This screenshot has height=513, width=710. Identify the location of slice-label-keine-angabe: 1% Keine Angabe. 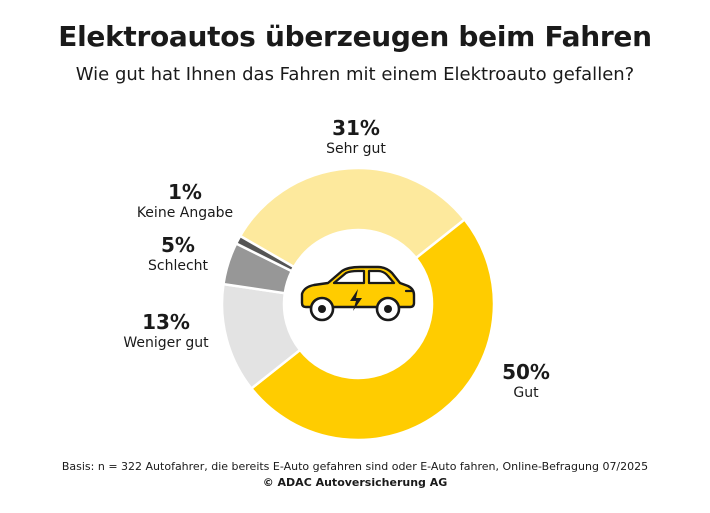
(185, 201).